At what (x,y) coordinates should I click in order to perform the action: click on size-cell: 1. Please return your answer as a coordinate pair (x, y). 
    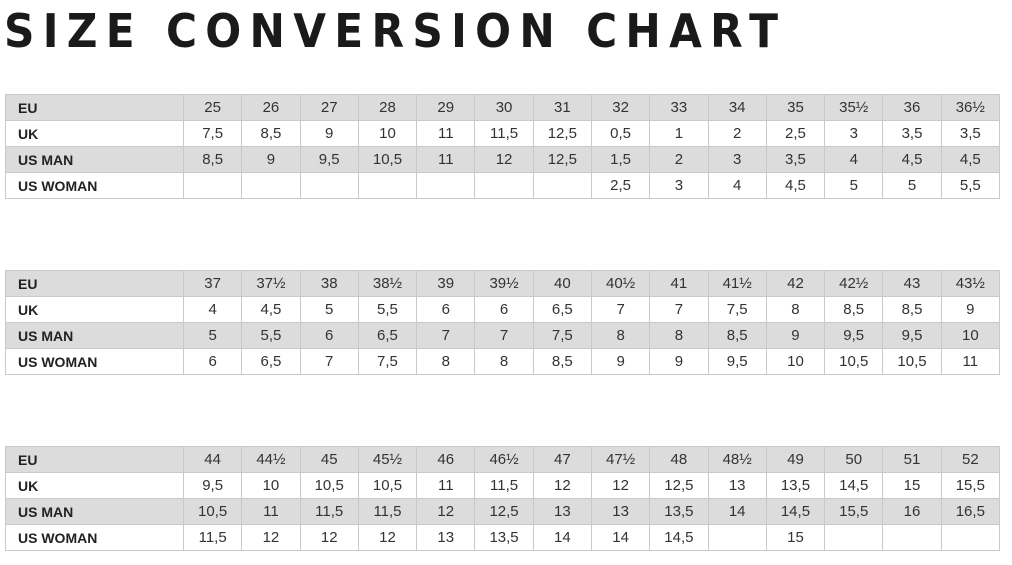
    Looking at the image, I should click on (679, 133).